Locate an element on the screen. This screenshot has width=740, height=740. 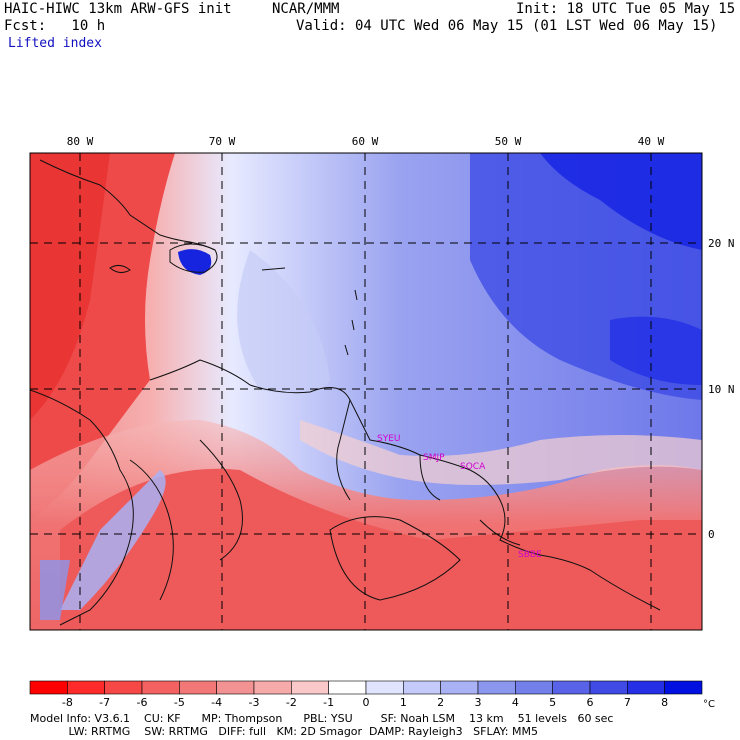
colorbar-tick-label: -7 is located at coordinates (104, 702).